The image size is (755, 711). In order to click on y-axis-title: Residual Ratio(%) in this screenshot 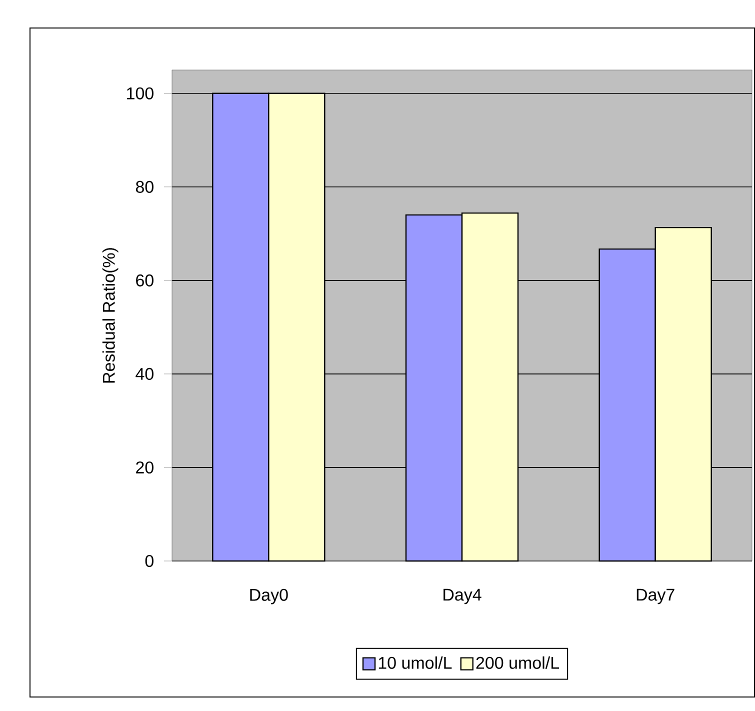, I will do `click(110, 315)`.